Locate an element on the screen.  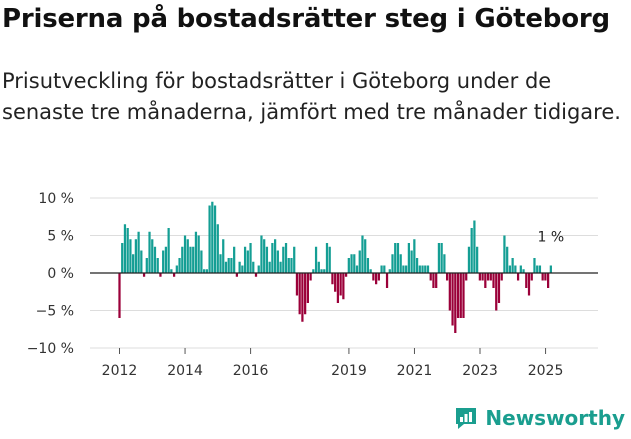
brand-logo: Newsworthy is located at coordinates (539, 418).